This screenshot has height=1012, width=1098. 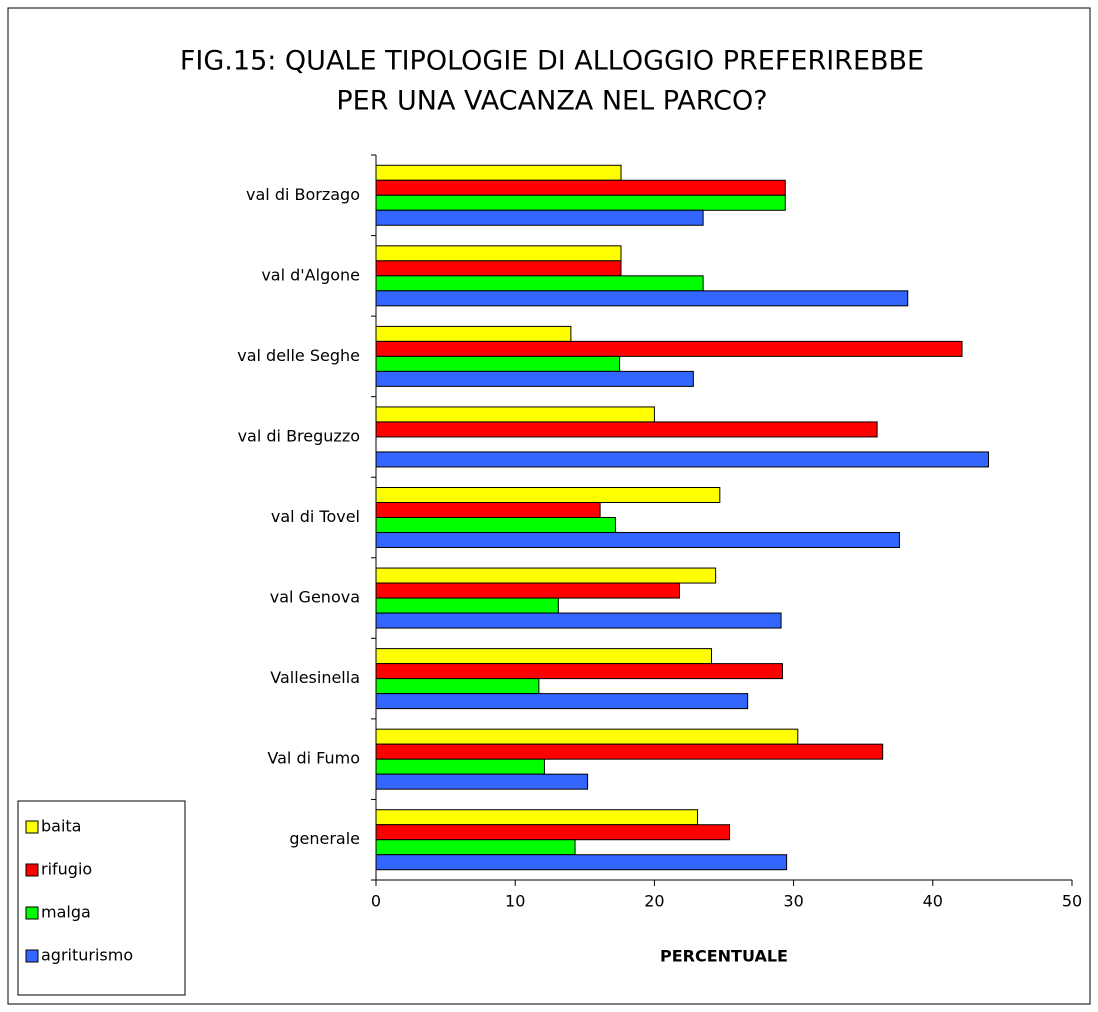 I want to click on chart-title: PER UNA VACANZA NEL PARCO?, so click(x=551, y=101).